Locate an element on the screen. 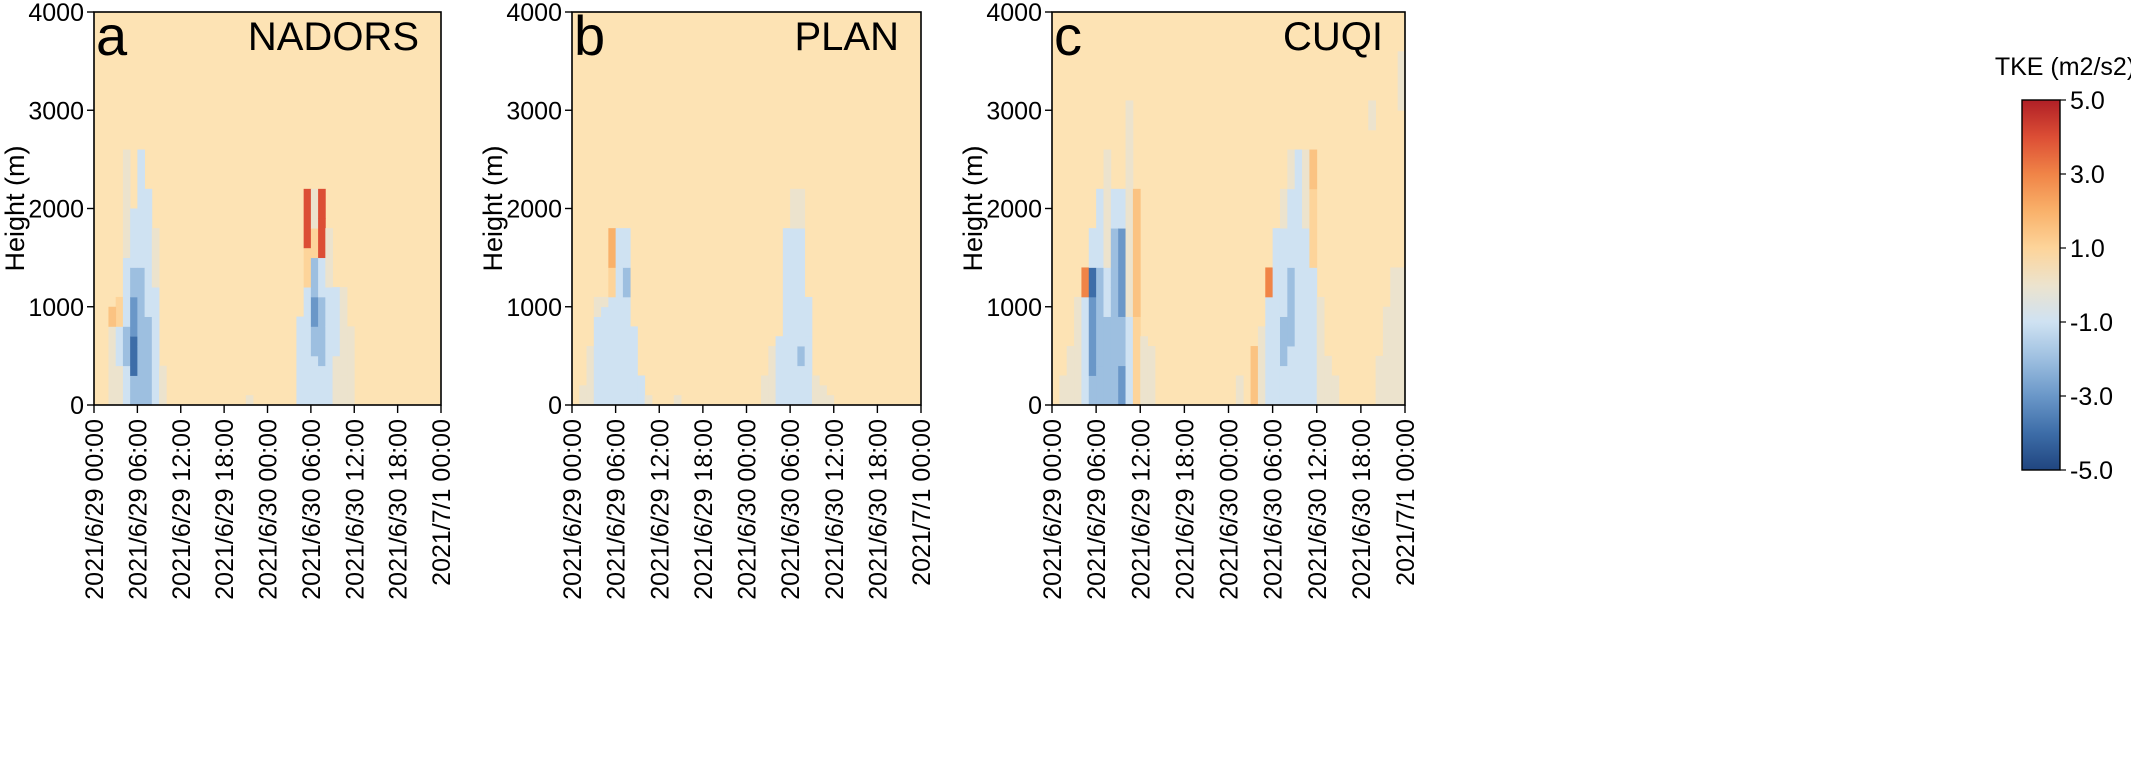 The width and height of the screenshot is (2131, 777). colorbar-tick-label: 5.0 is located at coordinates (2087, 101).